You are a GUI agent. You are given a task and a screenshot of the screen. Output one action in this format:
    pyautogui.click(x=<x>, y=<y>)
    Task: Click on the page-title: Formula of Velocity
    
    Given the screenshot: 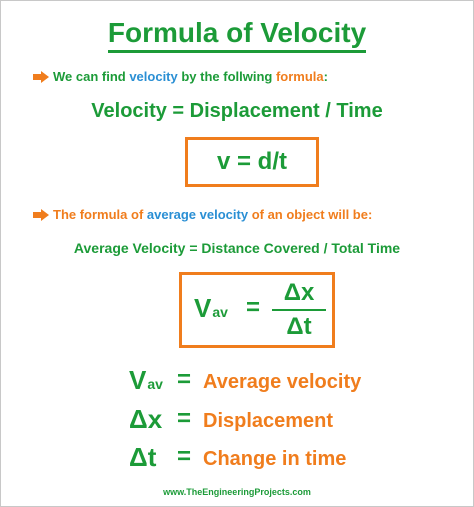 What is the action you would take?
    pyautogui.click(x=237, y=35)
    